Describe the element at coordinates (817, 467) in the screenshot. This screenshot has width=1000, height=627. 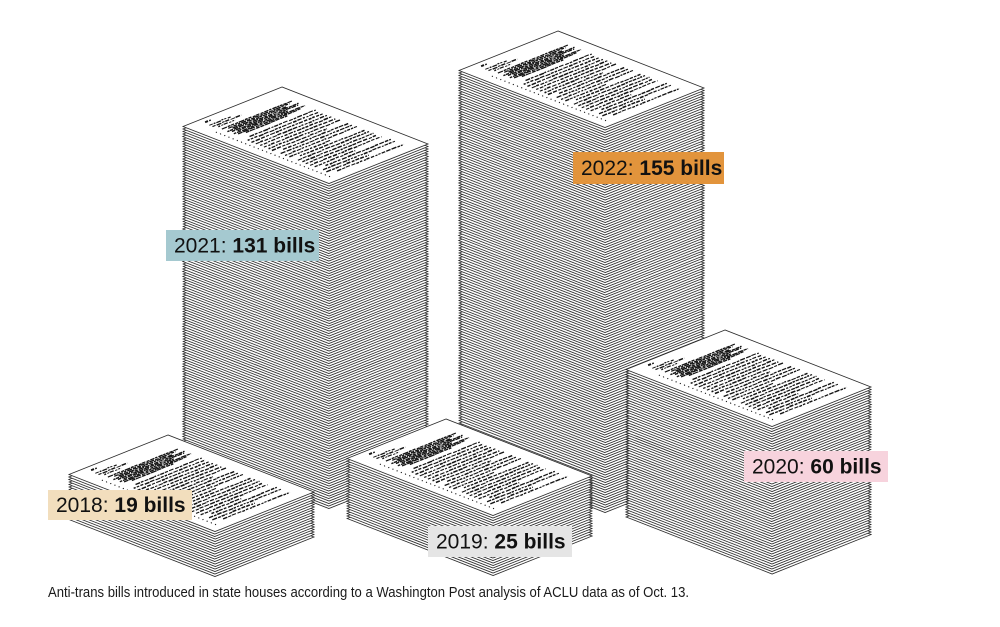
I see `svg-text: 2020: 60 bills` at that location.